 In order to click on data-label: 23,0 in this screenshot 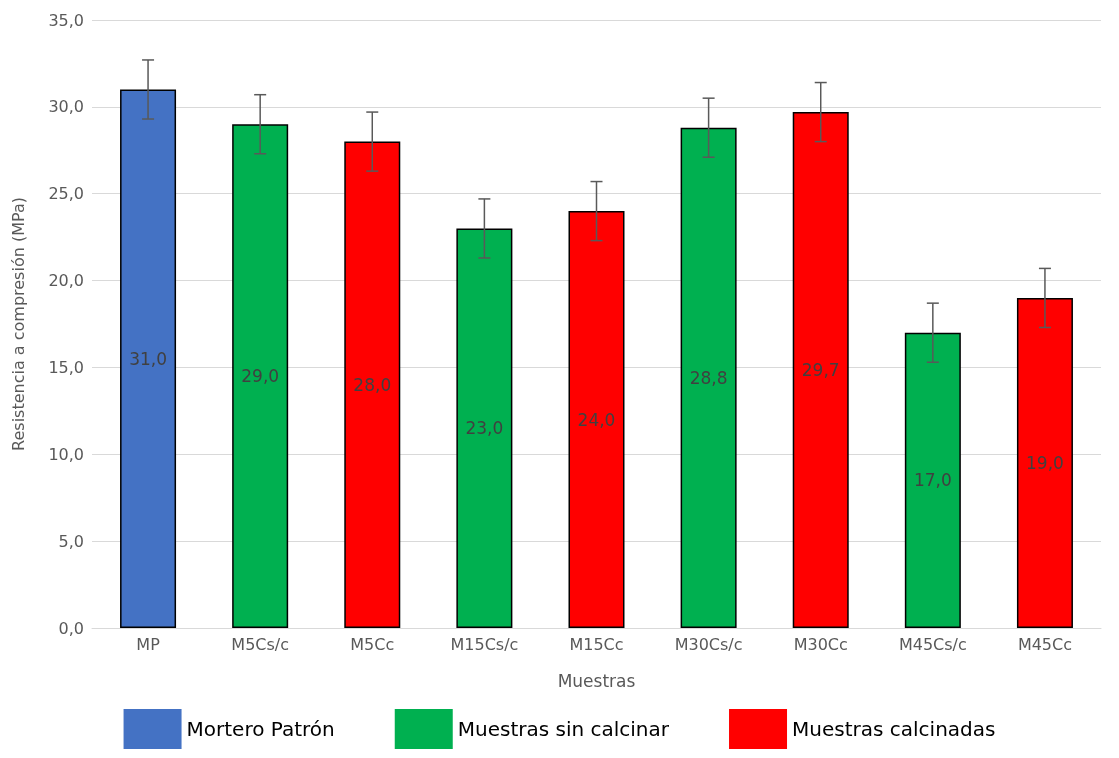, I will do `click(484, 428)`.